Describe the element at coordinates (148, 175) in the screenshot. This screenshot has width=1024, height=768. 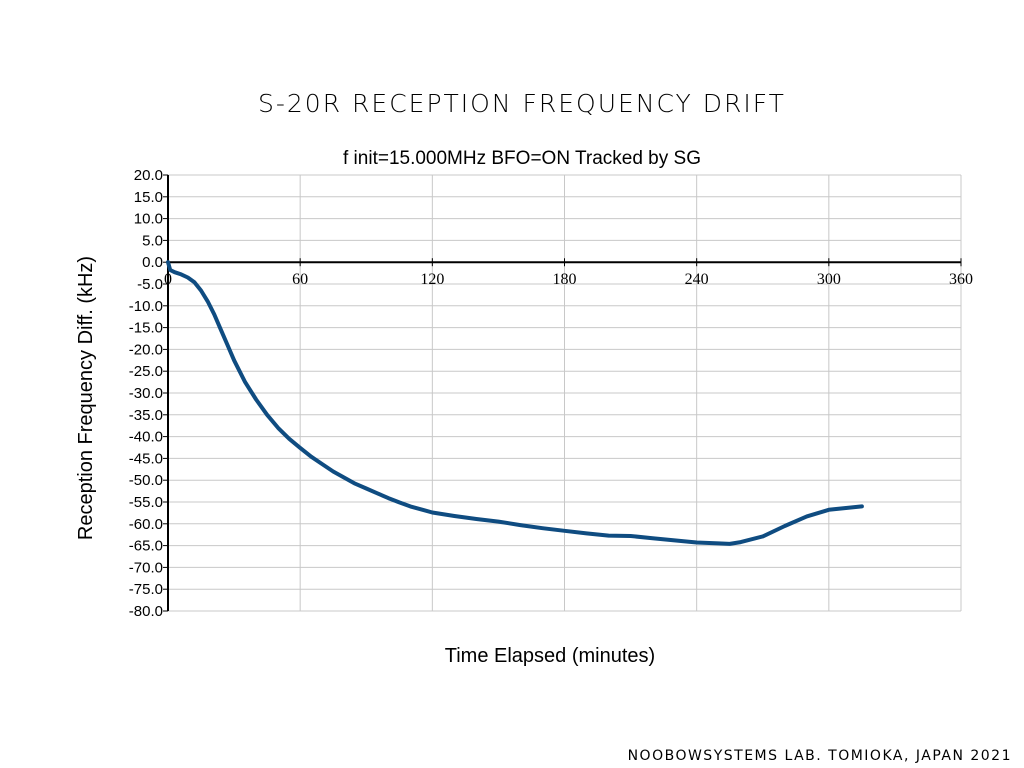
I see `y-tick-label: 20.0` at that location.